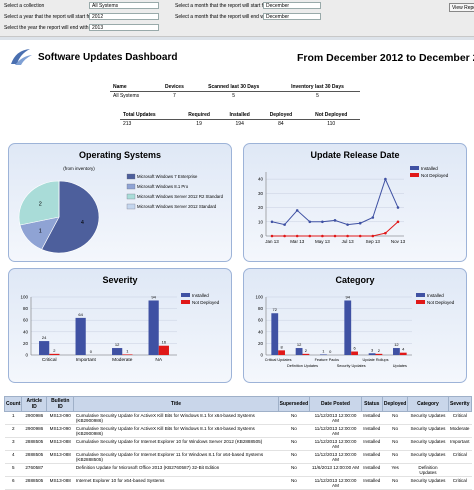  Describe the element at coordinates (281, 346) in the screenshot. I see `data-label: 8` at that location.